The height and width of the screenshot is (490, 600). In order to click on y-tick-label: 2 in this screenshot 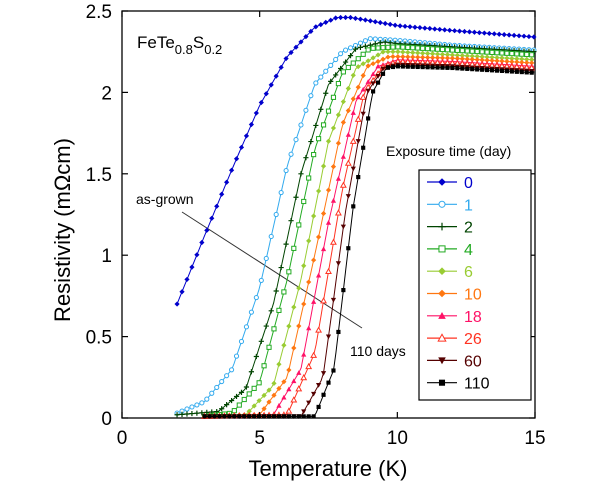, I will do `click(106, 93)`.